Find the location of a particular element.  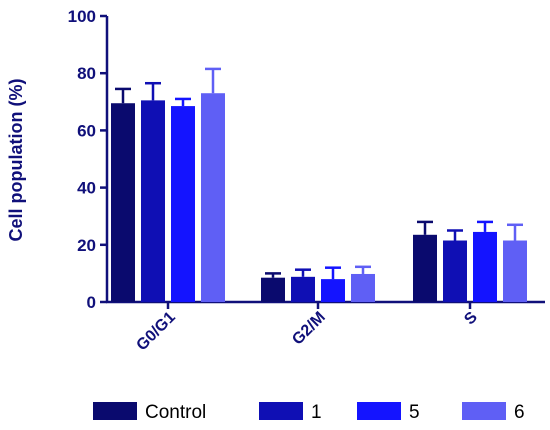

legend-label: 5 is located at coordinates (414, 412).